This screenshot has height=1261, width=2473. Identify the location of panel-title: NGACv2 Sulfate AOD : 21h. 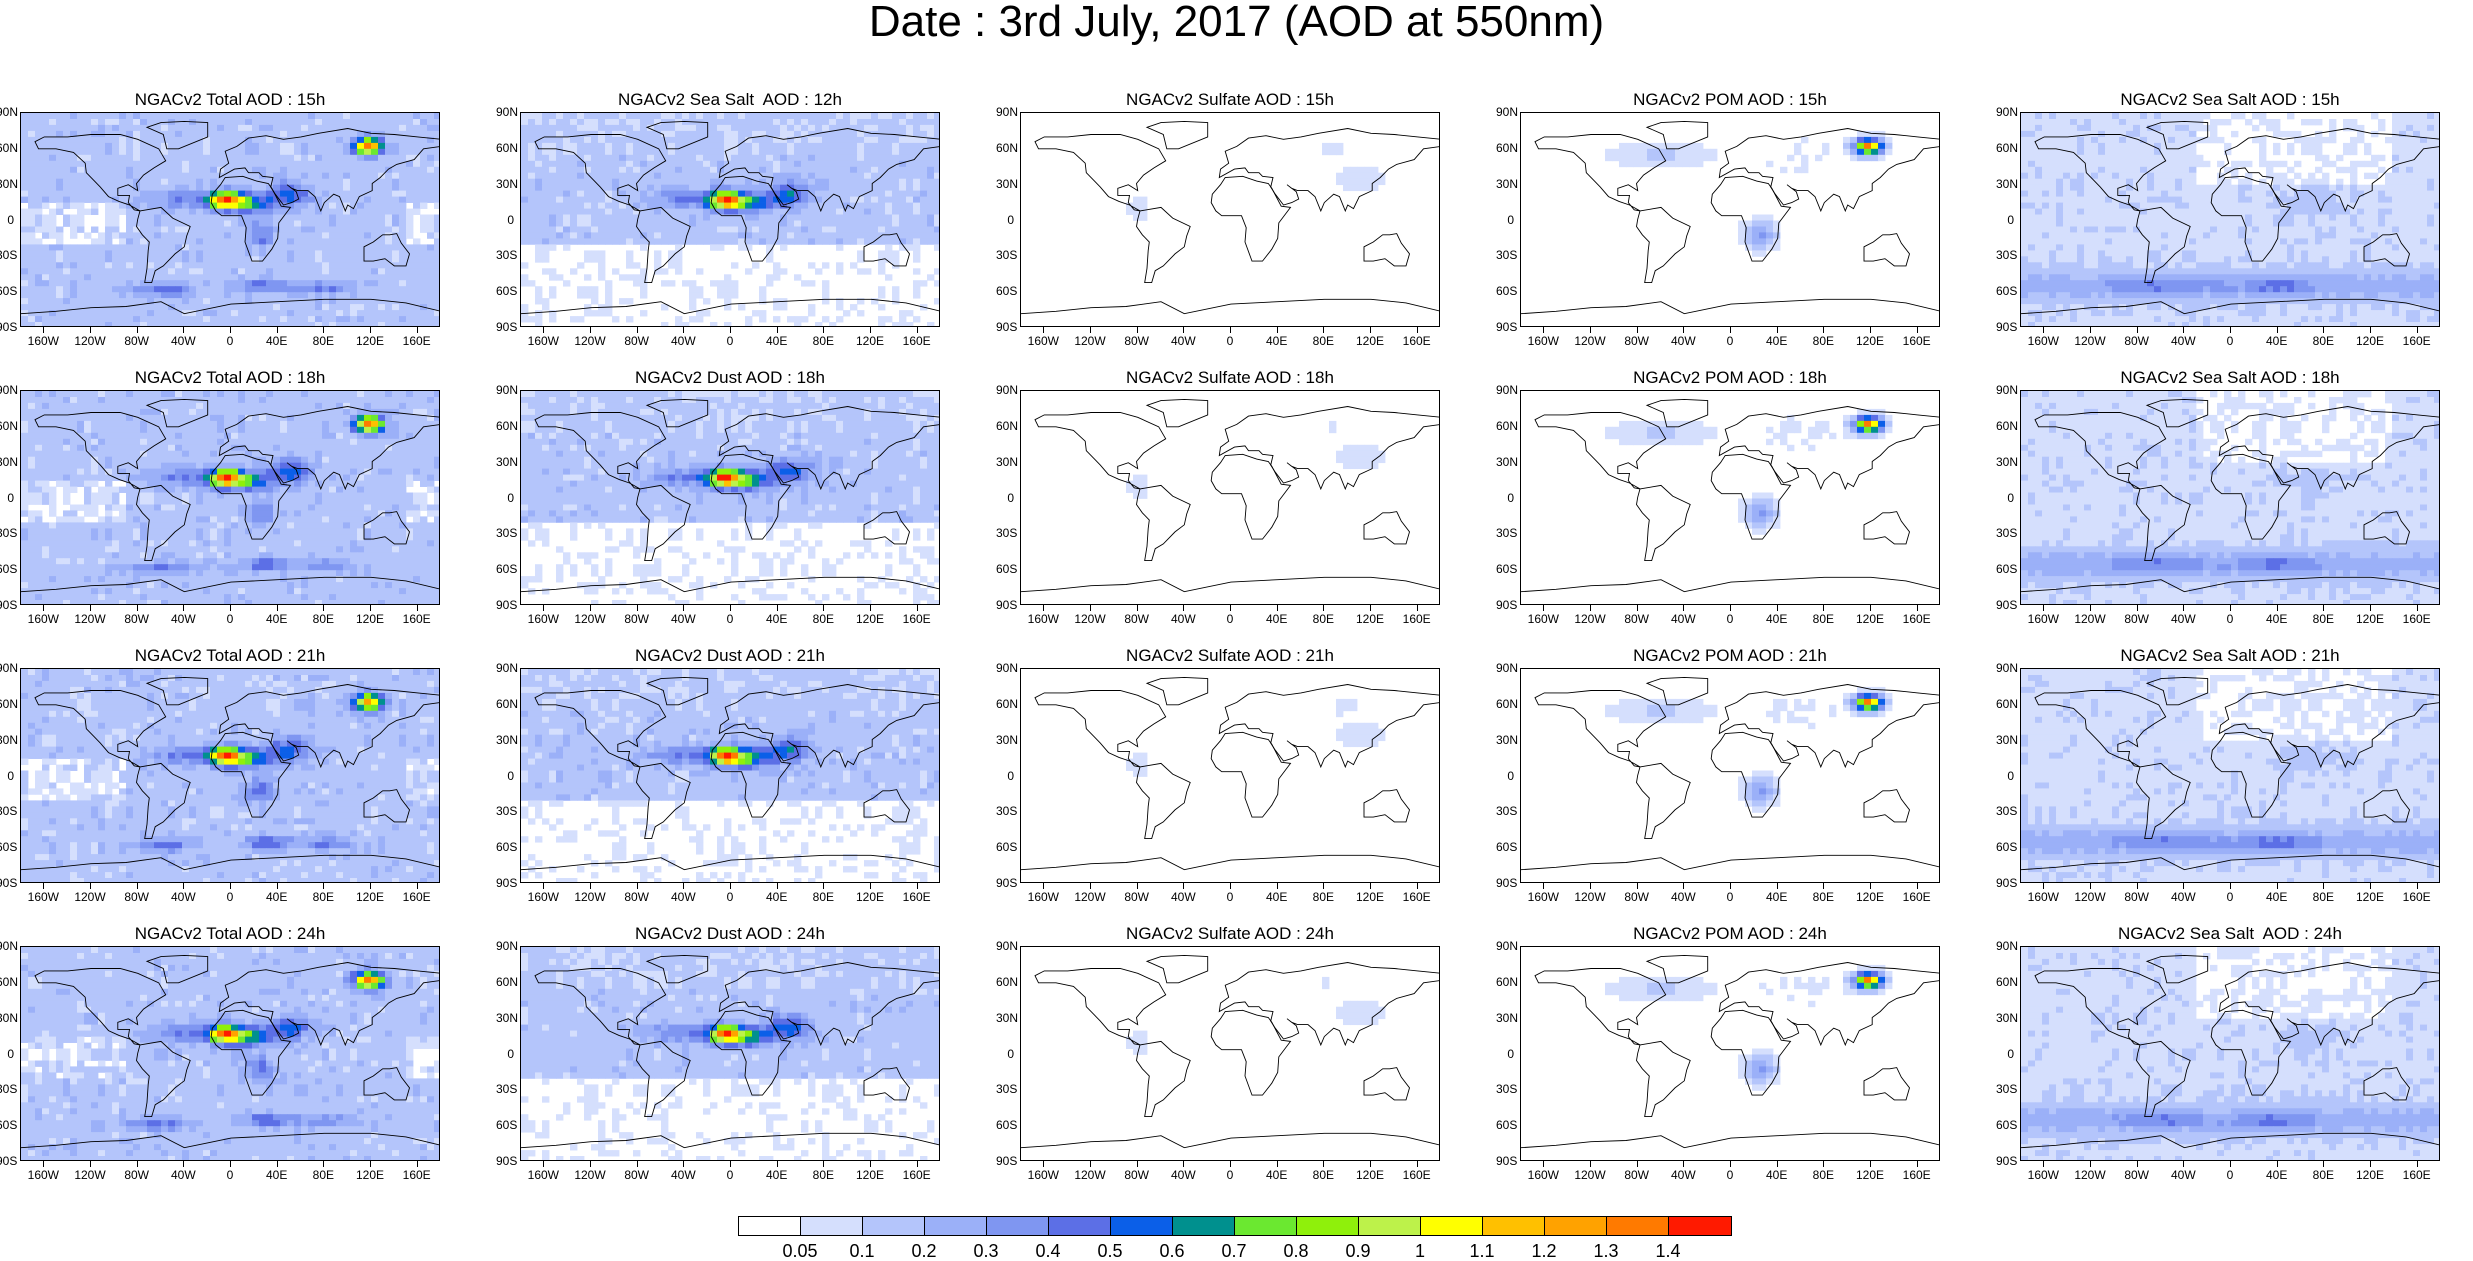
(1230, 656).